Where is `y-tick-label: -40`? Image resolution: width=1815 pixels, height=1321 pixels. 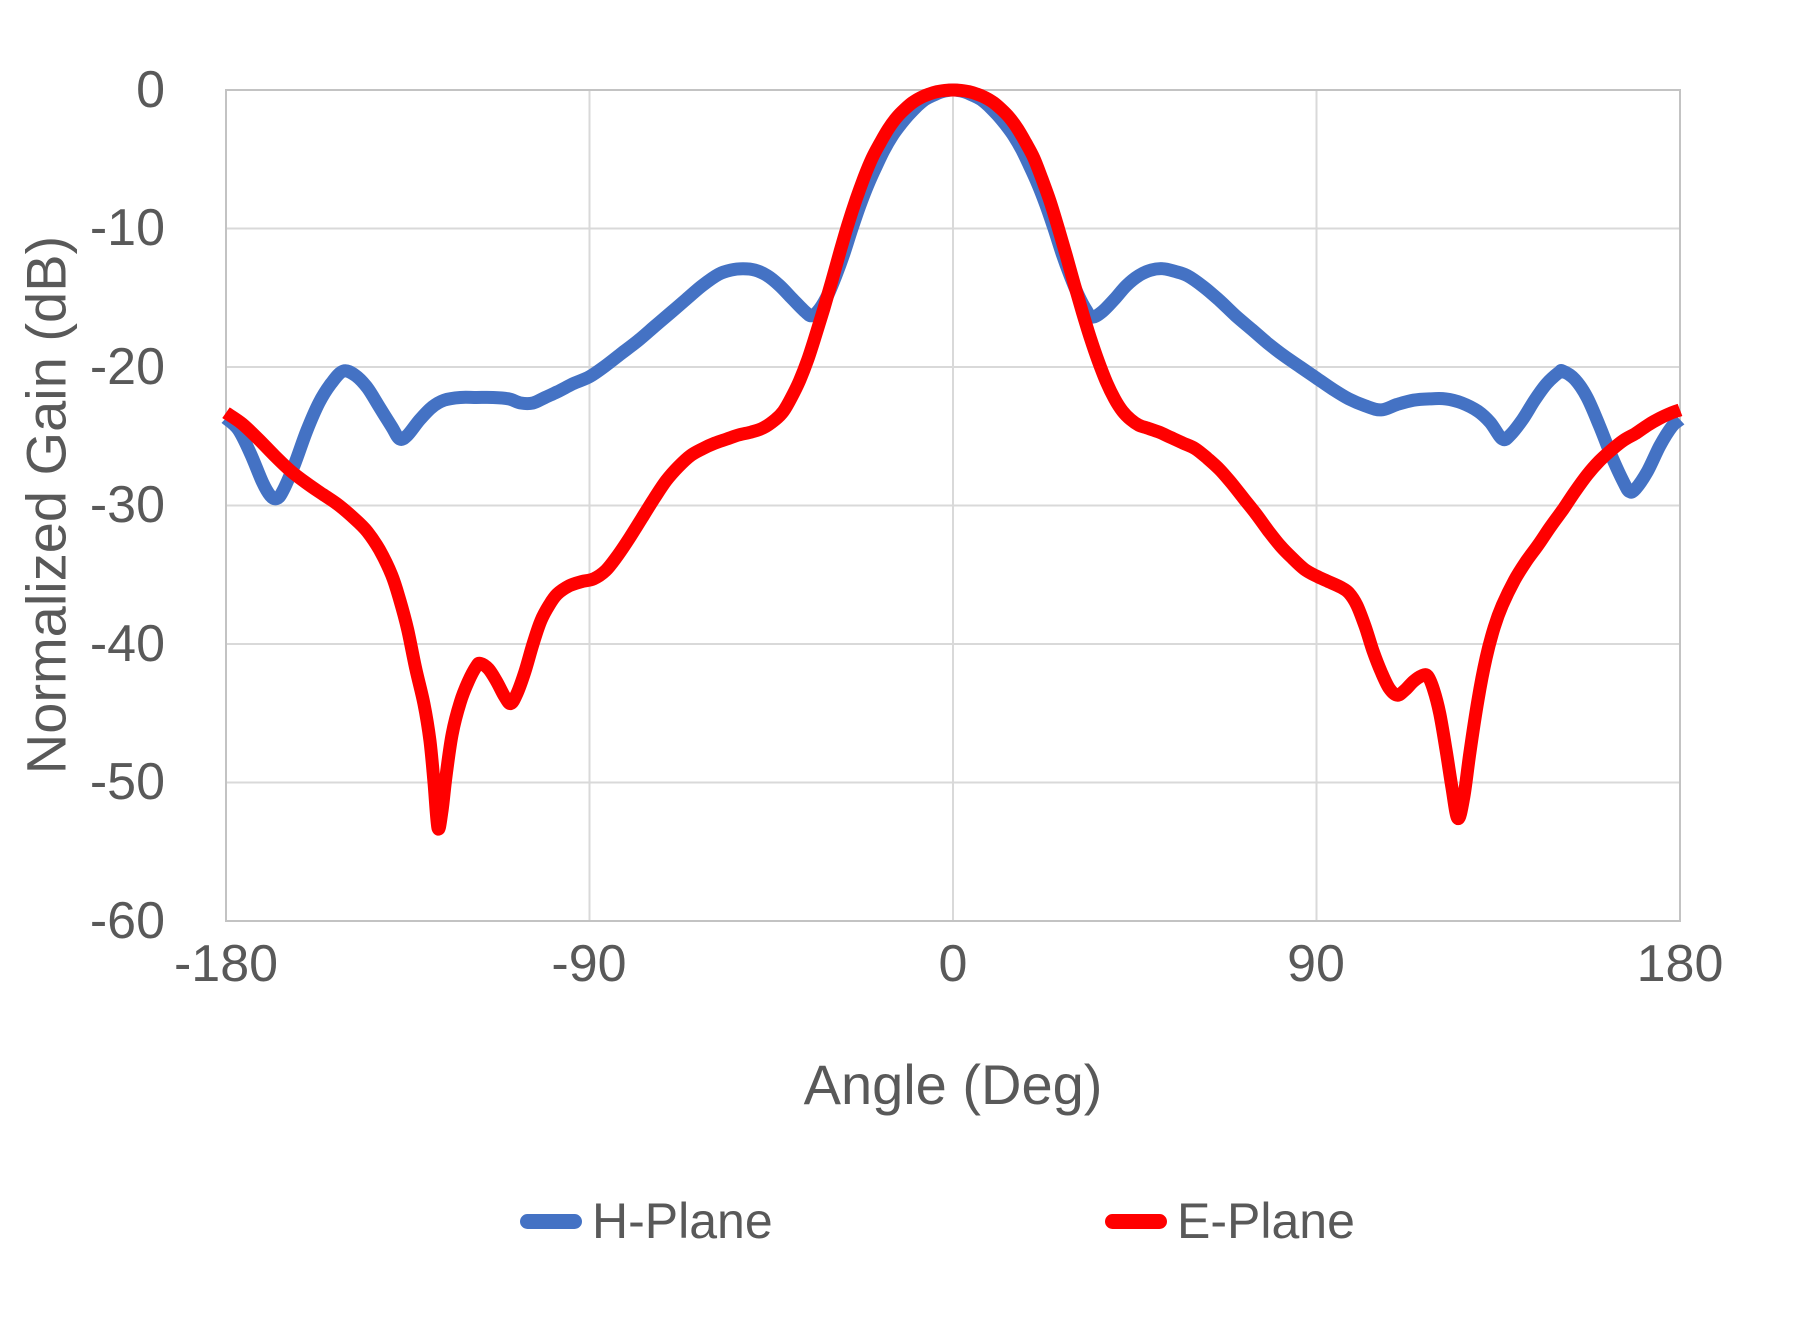 y-tick-label: -40 is located at coordinates (127, 644).